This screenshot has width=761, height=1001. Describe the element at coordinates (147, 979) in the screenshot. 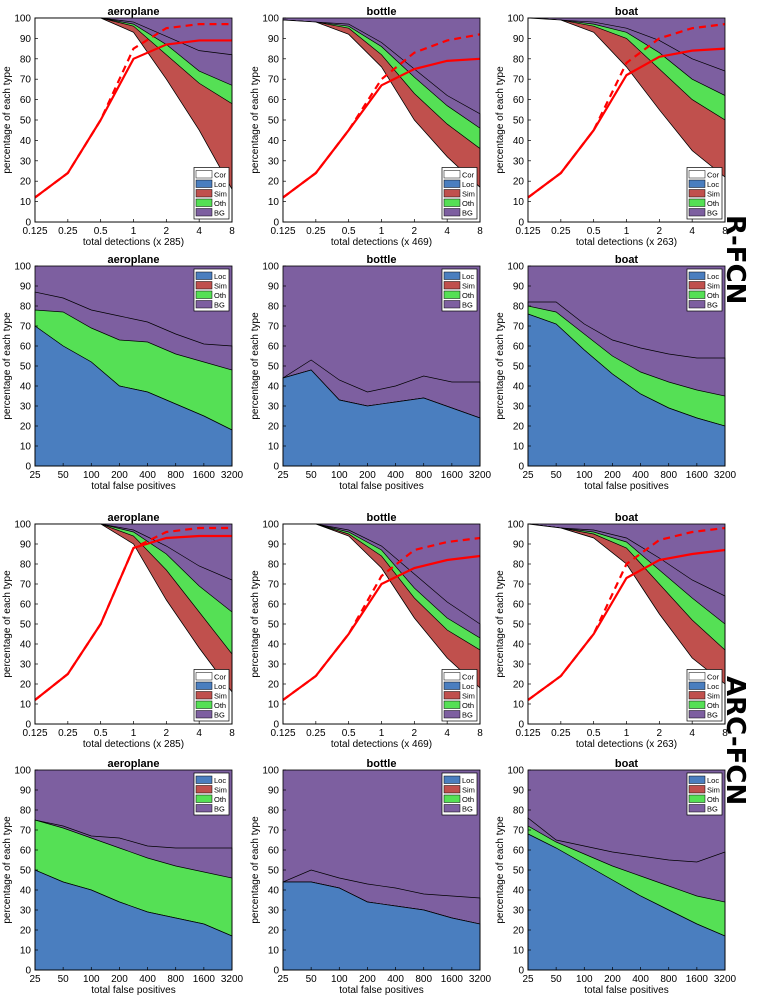

I see `x-tick-label: 400` at that location.